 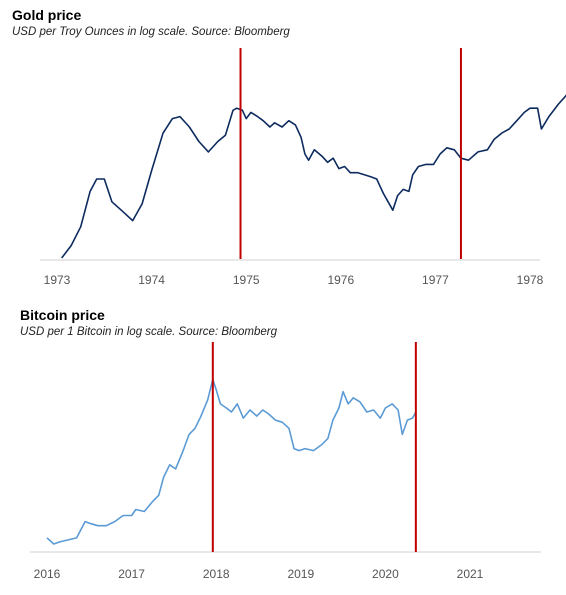 What do you see at coordinates (385, 574) in the screenshot?
I see `bitcoin-x-tick-label: 2020` at bounding box center [385, 574].